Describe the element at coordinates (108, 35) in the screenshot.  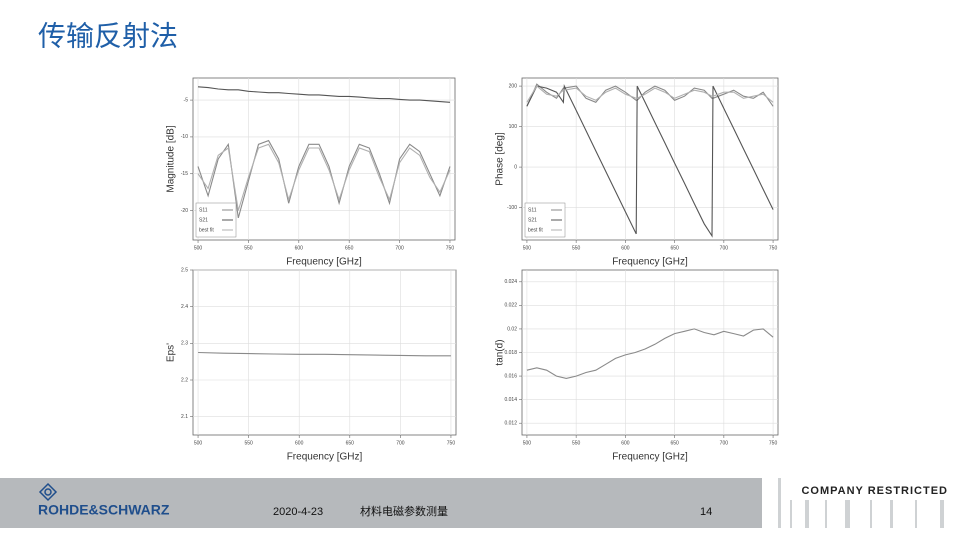
I see `slide-title: 传输反射法` at that location.